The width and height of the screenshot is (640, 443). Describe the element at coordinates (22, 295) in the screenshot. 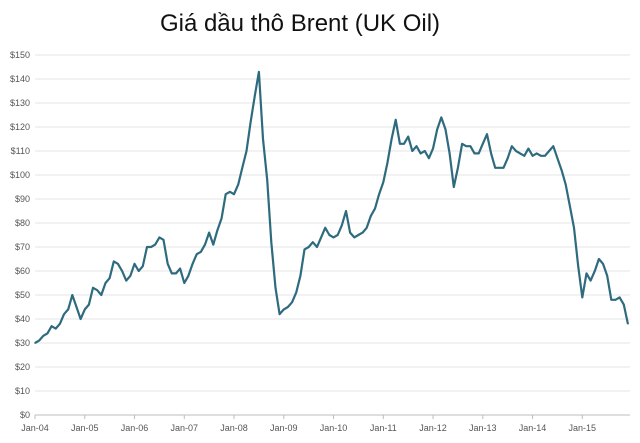

I see `y-tick-label: $50` at that location.